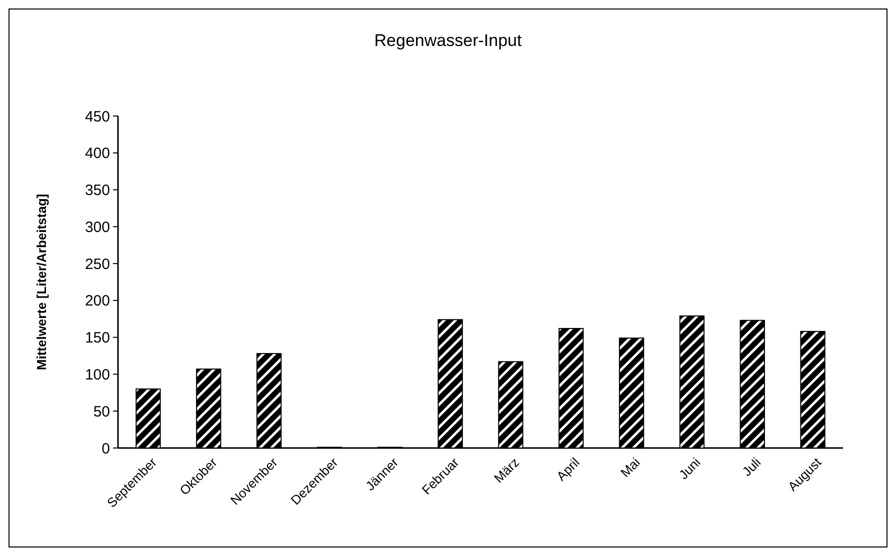  Describe the element at coordinates (690, 468) in the screenshot. I see `x-tick-label: Juni` at that location.